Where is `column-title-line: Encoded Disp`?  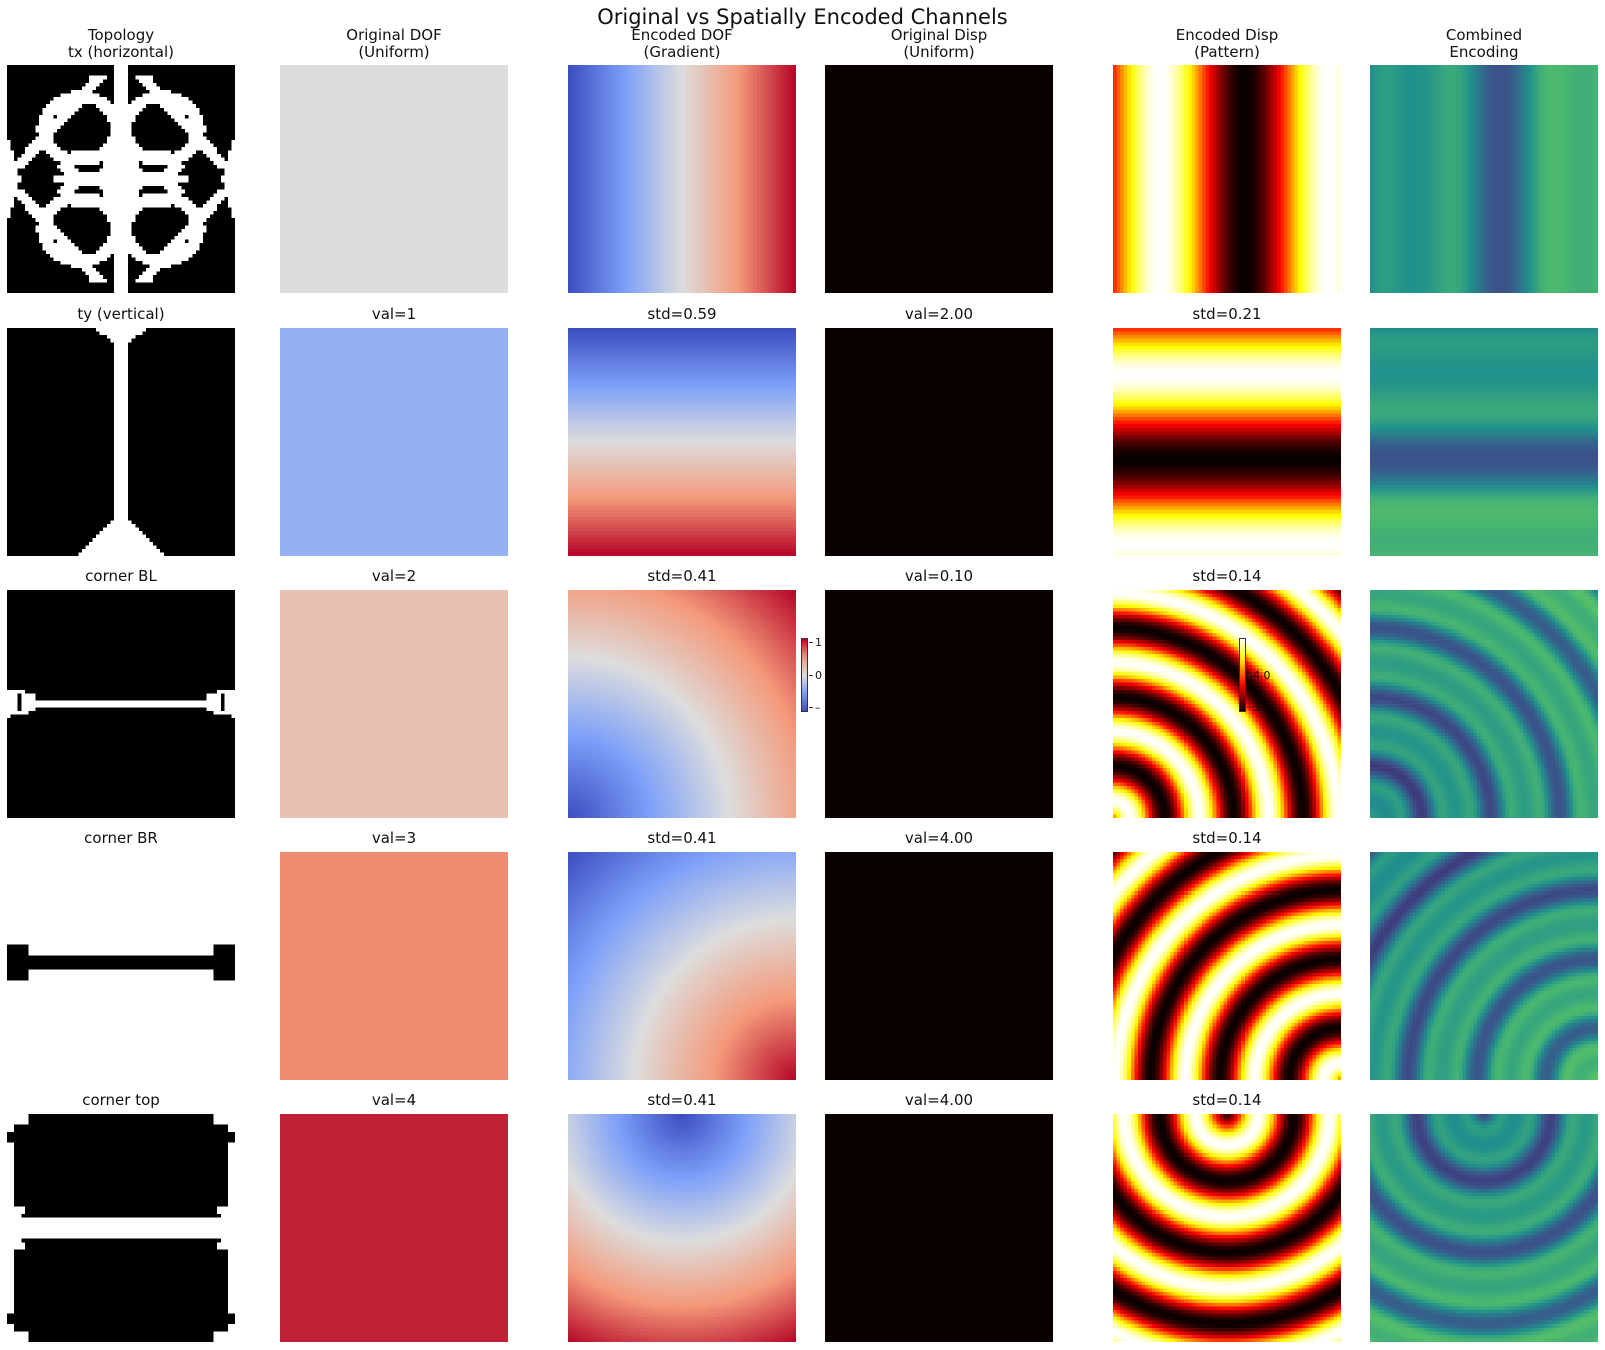 column-title-line: Encoded Disp is located at coordinates (1227, 35).